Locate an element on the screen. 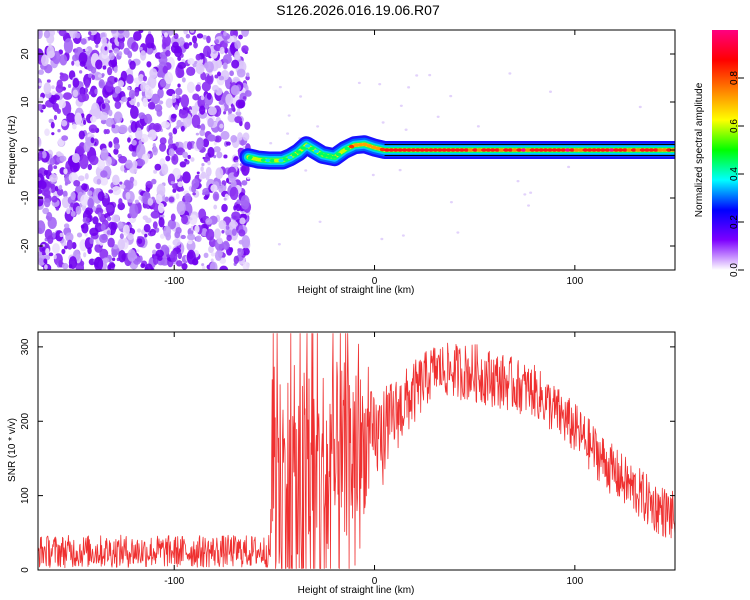 Image resolution: width=750 pixels, height=600 pixels. spectrogram-y-tick-label: -10 is located at coordinates (25, 197).